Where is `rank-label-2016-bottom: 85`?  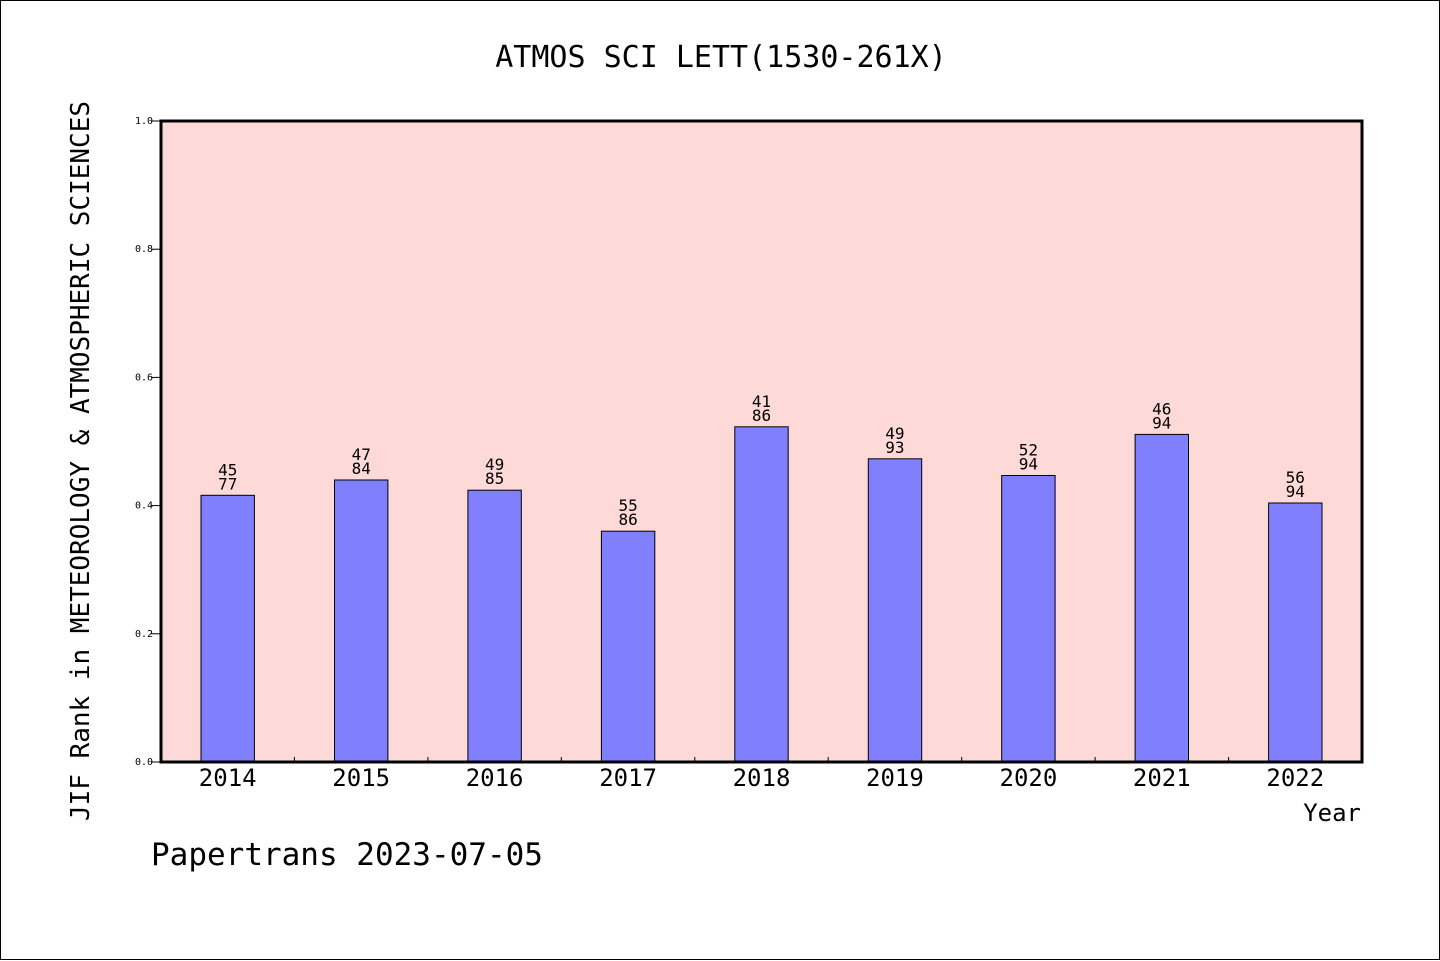 rank-label-2016-bottom: 85 is located at coordinates (494, 478).